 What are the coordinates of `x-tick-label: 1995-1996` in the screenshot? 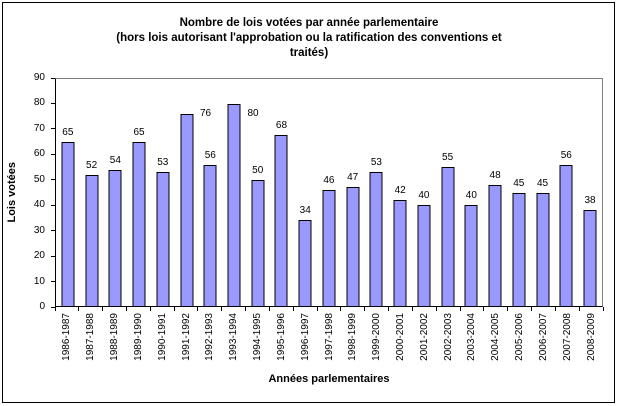 It's located at (281, 337).